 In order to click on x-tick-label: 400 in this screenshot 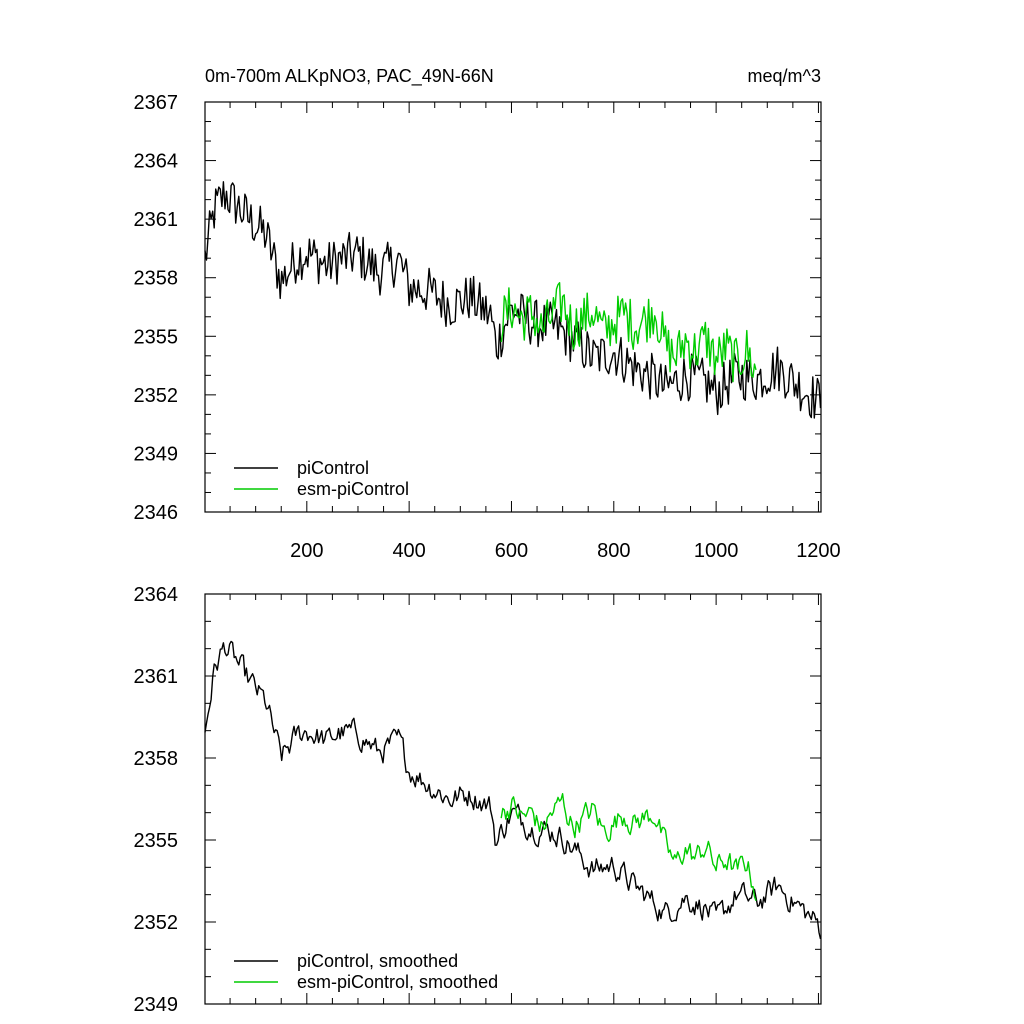, I will do `click(408, 551)`.